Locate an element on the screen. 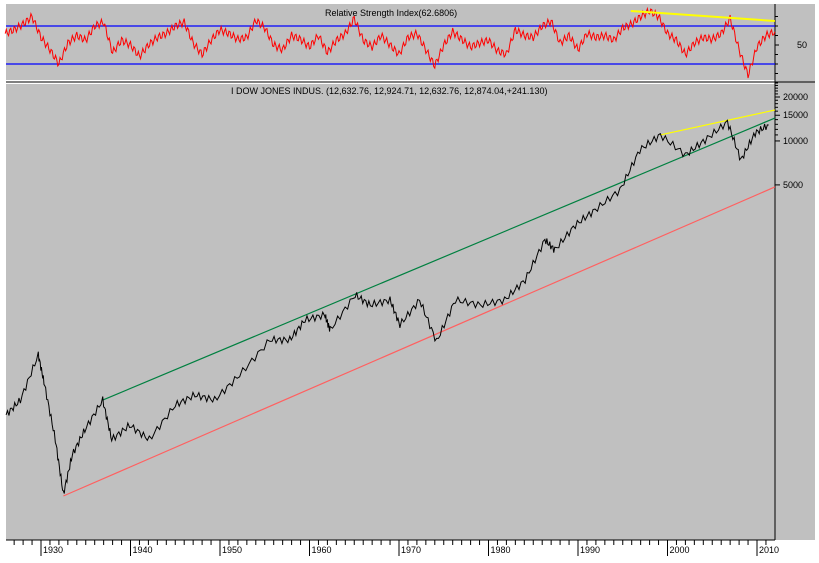 This screenshot has height=563, width=819. price-y-tick-label: 5000 is located at coordinates (793, 185).